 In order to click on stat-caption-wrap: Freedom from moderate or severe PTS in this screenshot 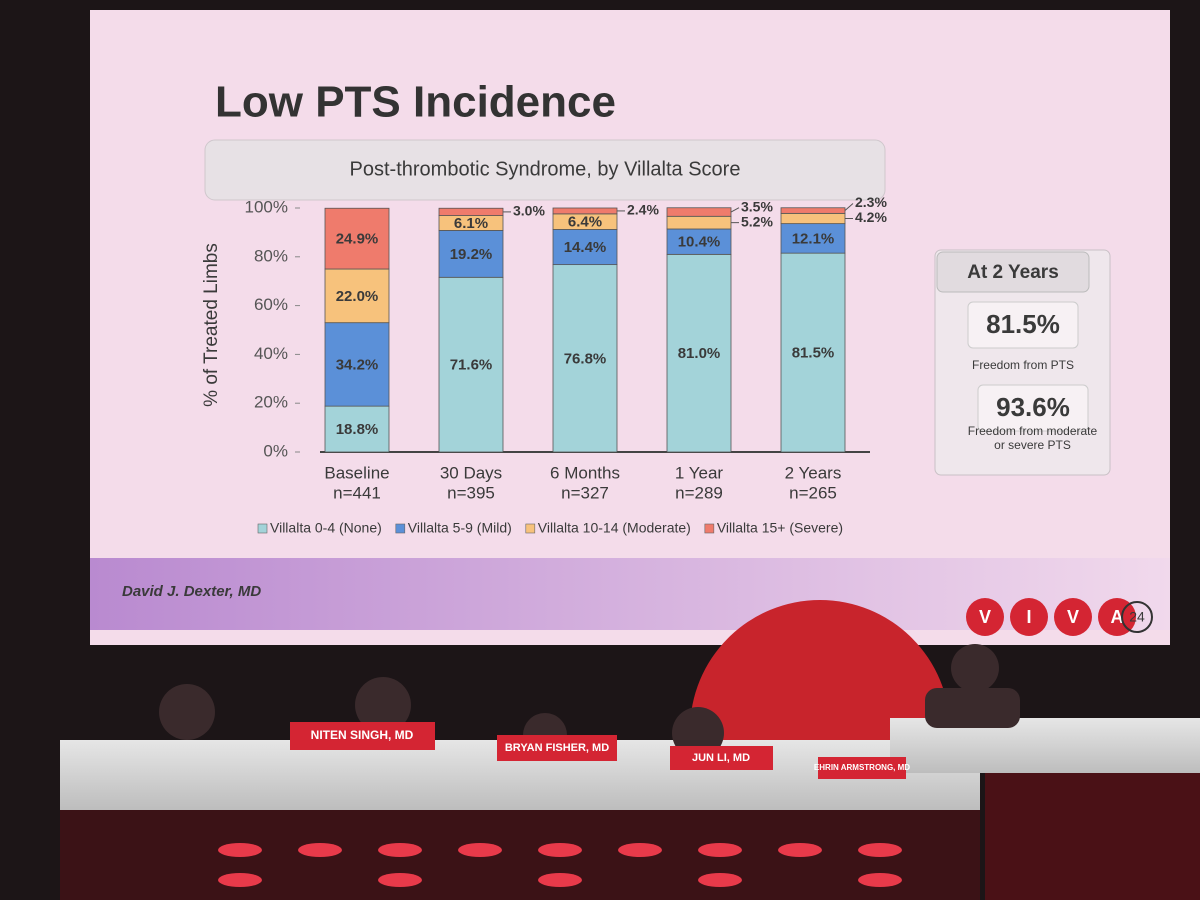, I will do `click(1032, 438)`.